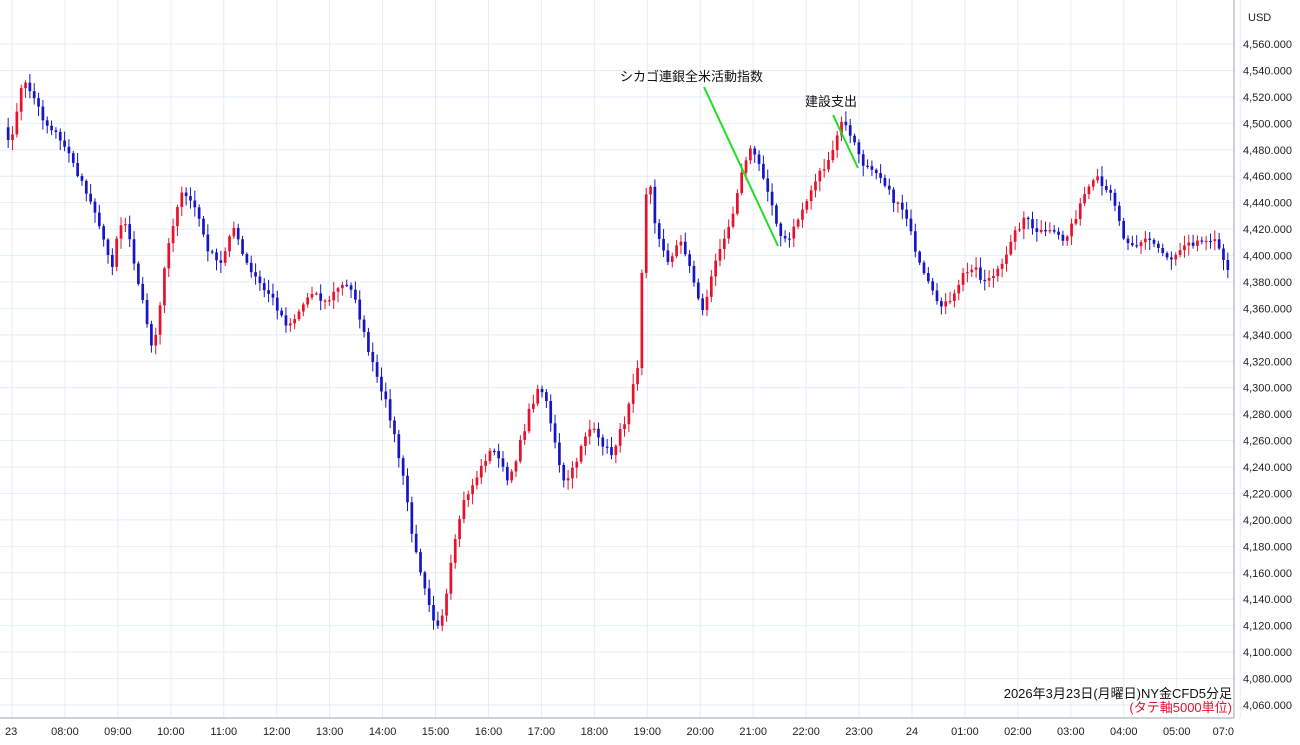 Image resolution: width=1300 pixels, height=745 pixels. Describe the element at coordinates (1267, 574) in the screenshot. I see `price-tick-label: 4,160.000` at that location.